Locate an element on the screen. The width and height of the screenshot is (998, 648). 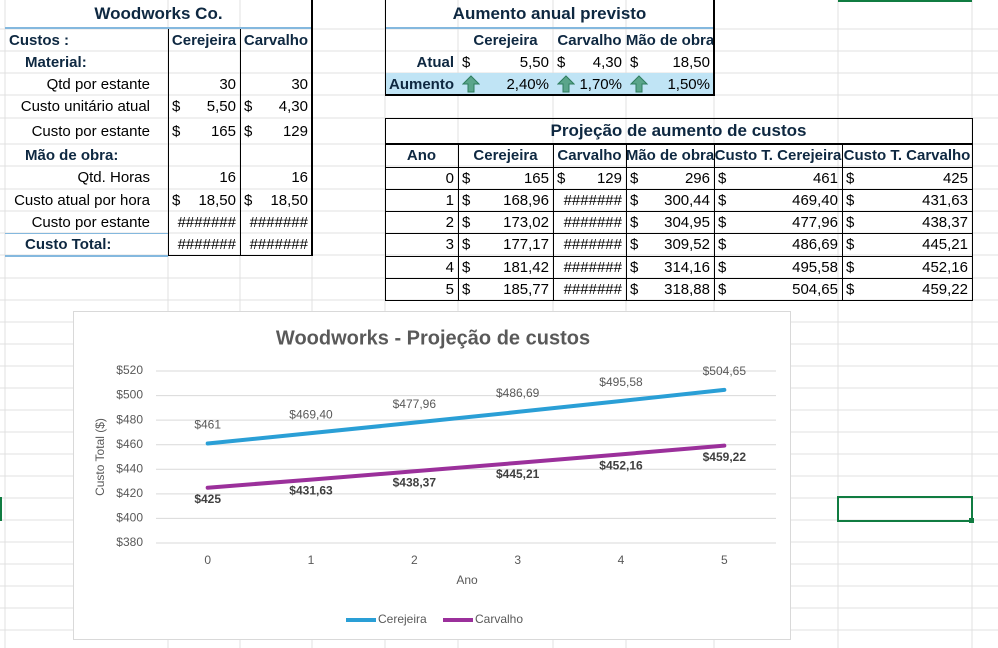
cell-value: 461 is located at coordinates (825, 178).